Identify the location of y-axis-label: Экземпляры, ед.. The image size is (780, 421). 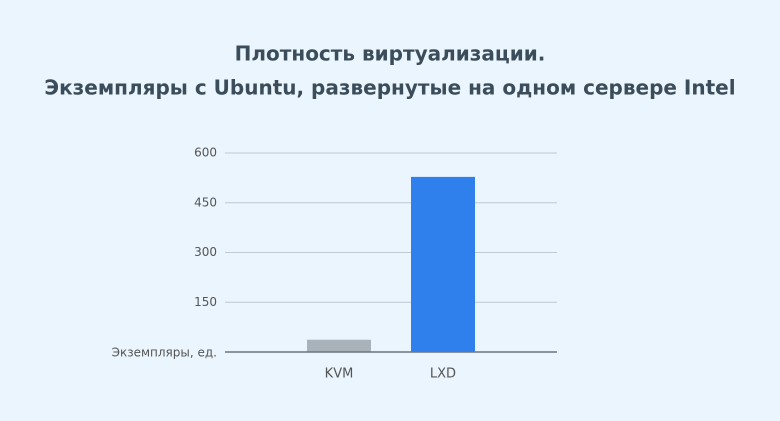
(164, 353).